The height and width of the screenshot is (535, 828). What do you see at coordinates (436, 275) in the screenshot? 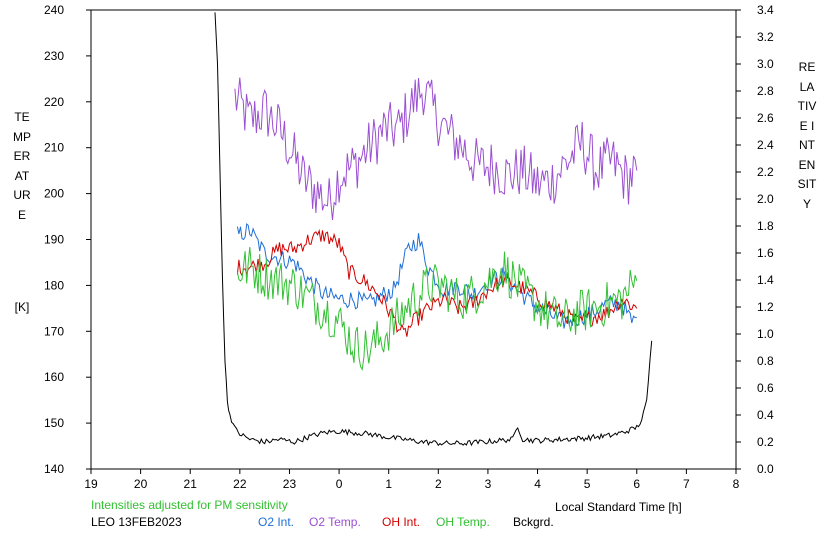
I see `series-line-o2int` at bounding box center [436, 275].